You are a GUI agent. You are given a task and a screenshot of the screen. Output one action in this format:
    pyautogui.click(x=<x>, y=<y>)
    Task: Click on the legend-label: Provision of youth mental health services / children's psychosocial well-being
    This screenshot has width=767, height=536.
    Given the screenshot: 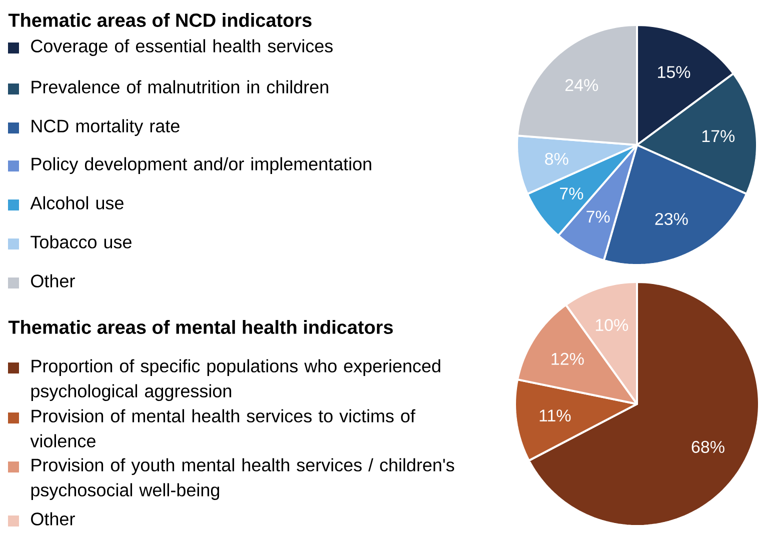 What is the action you would take?
    pyautogui.click(x=242, y=479)
    